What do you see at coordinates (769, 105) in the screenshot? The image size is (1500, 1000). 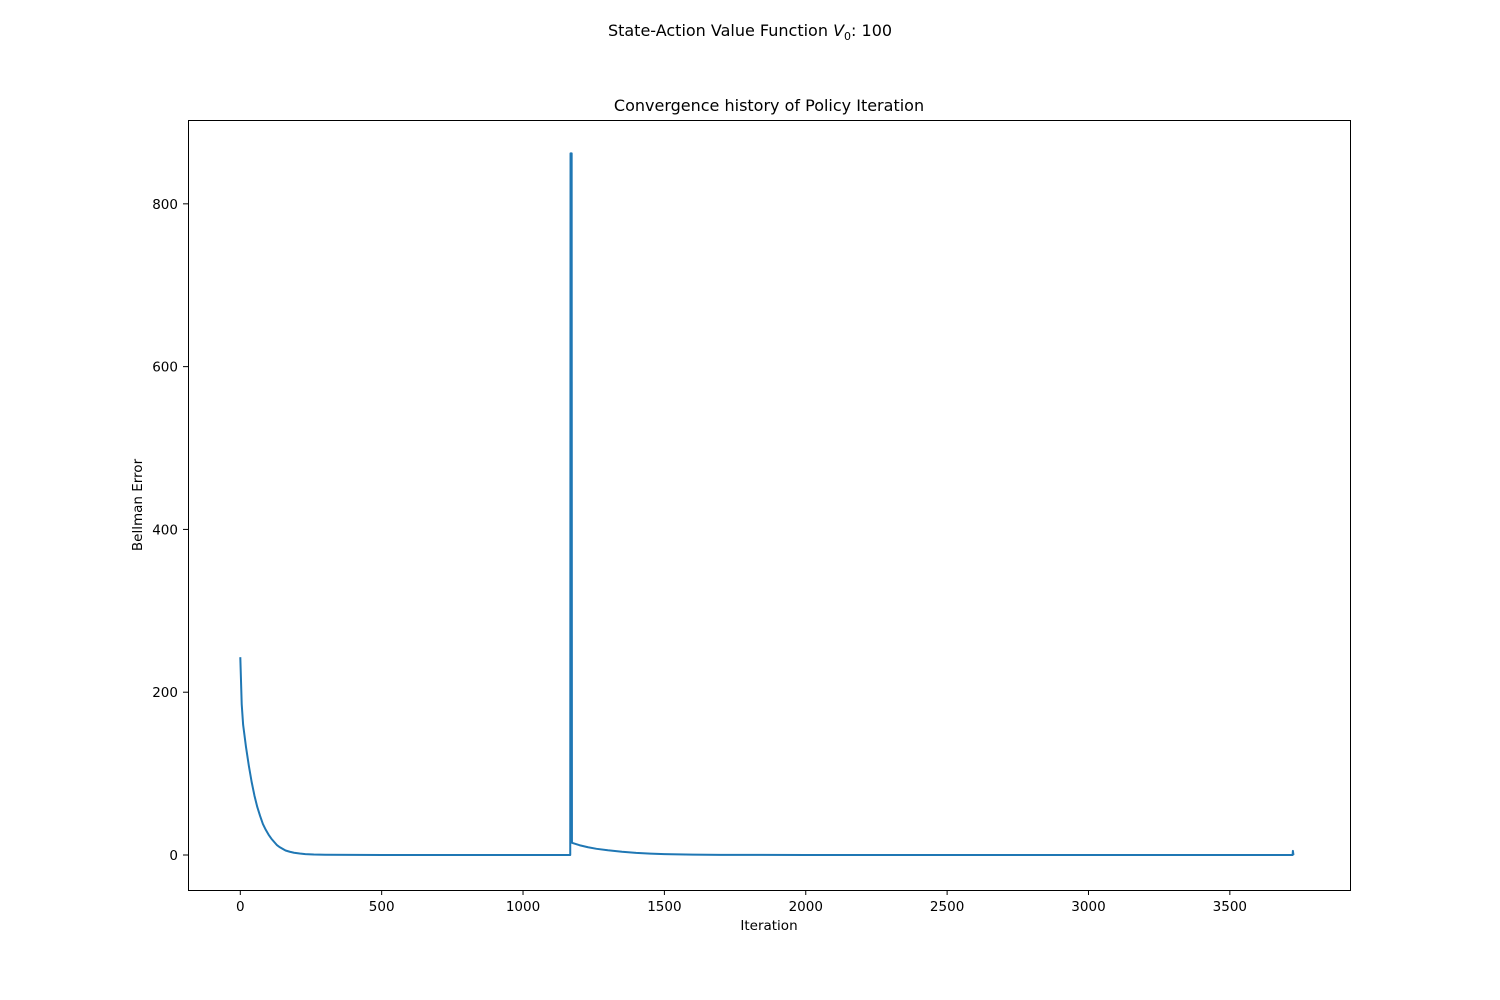 I see `chart-title: Convergence history of Policy Iteration` at bounding box center [769, 105].